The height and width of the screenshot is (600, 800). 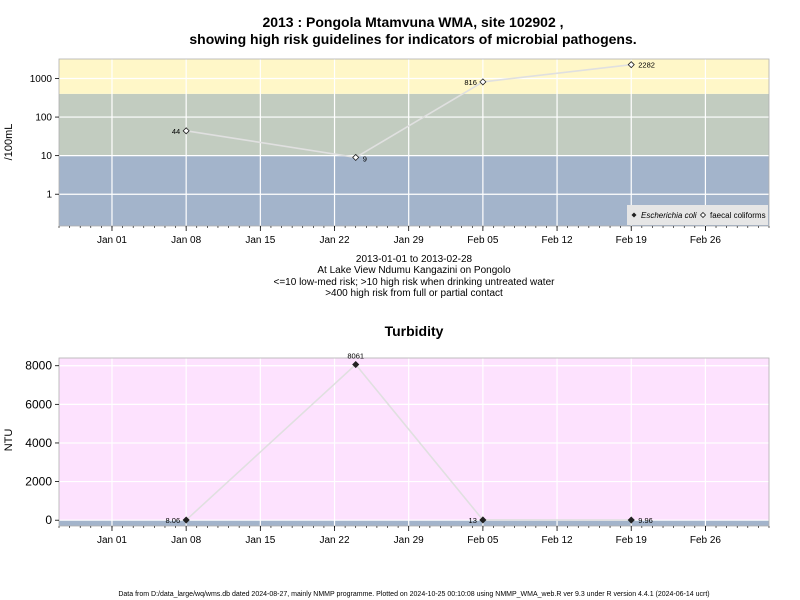 I want to click on y-tick-label: 1000, so click(x=41, y=79).